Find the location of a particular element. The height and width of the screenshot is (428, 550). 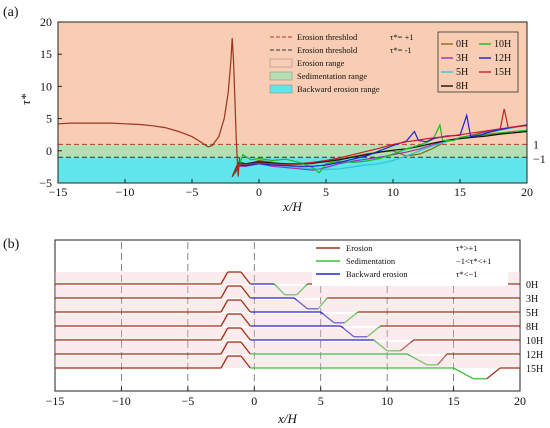

x-tick-label-b: −15 is located at coordinates (55, 401).